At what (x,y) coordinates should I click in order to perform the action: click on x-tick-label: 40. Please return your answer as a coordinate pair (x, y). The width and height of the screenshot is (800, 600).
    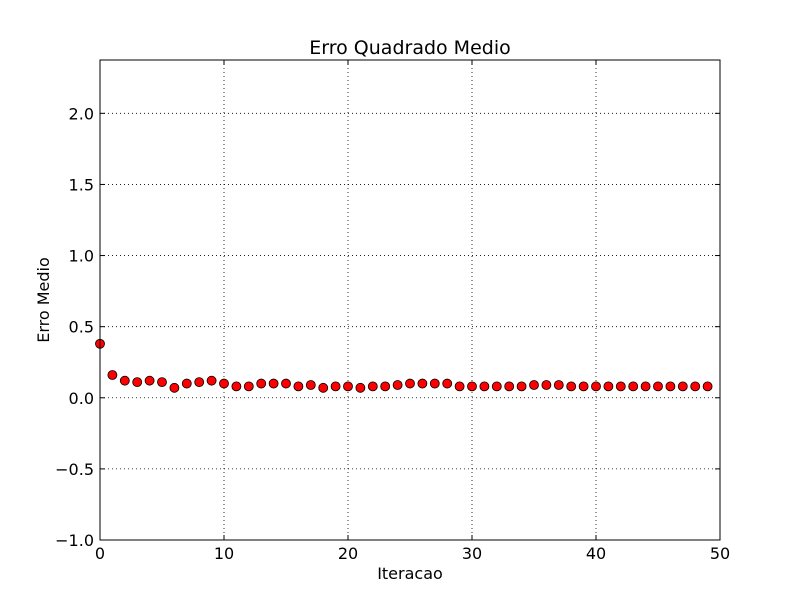
    Looking at the image, I should click on (596, 553).